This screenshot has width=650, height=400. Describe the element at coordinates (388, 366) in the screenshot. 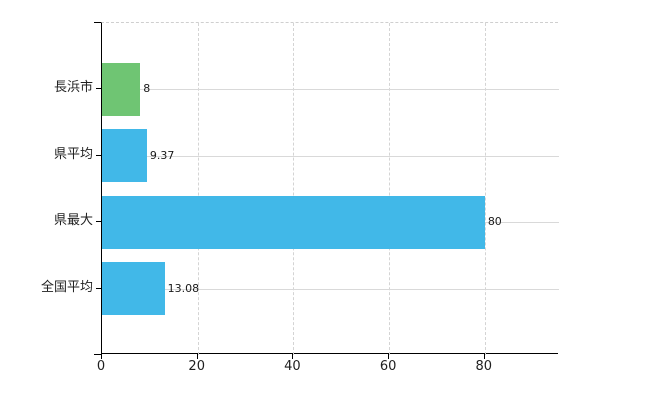

I see `x-tick-label: 60` at that location.